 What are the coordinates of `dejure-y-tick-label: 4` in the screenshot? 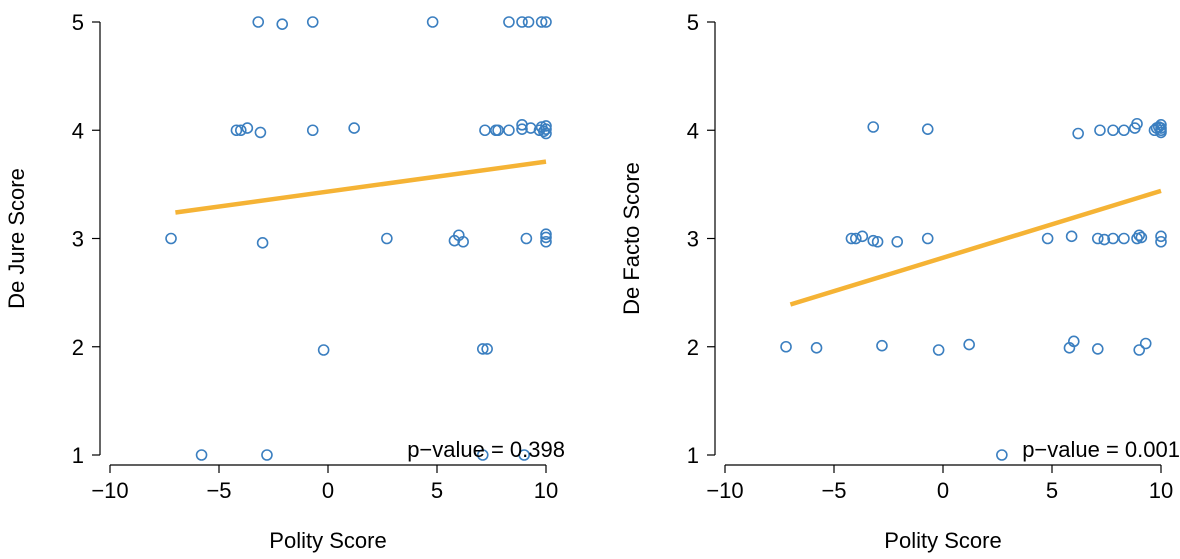 It's located at (78, 130).